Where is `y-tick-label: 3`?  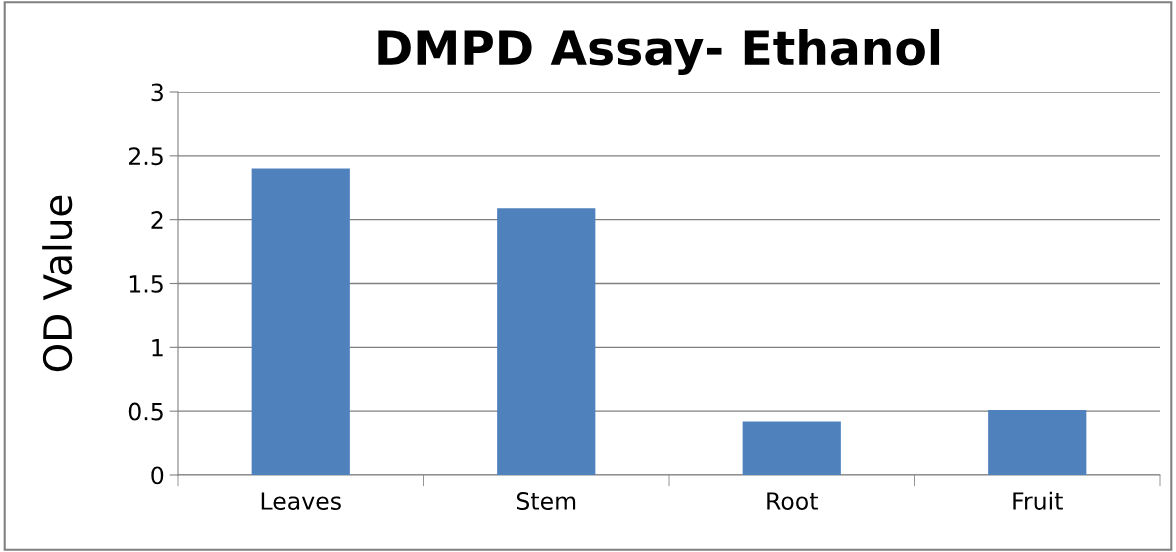
y-tick-label: 3 is located at coordinates (157, 92).